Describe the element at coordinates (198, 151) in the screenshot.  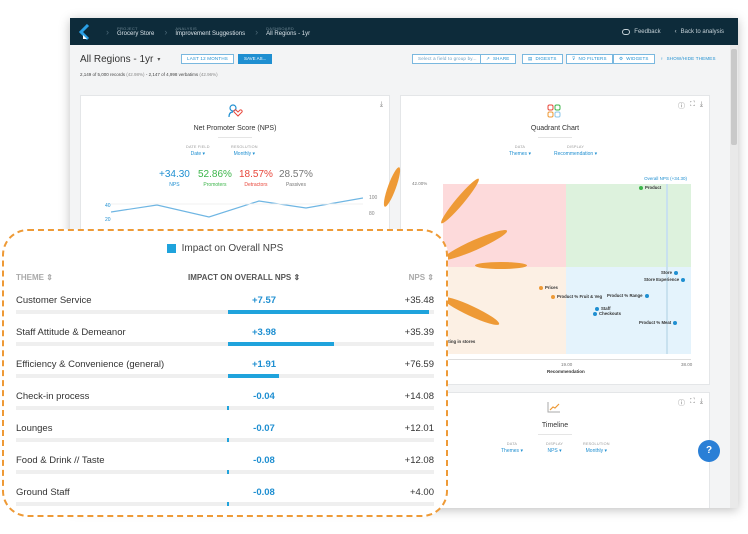
I see `date-field-select: DATE FIELD Date ▾` at that location.